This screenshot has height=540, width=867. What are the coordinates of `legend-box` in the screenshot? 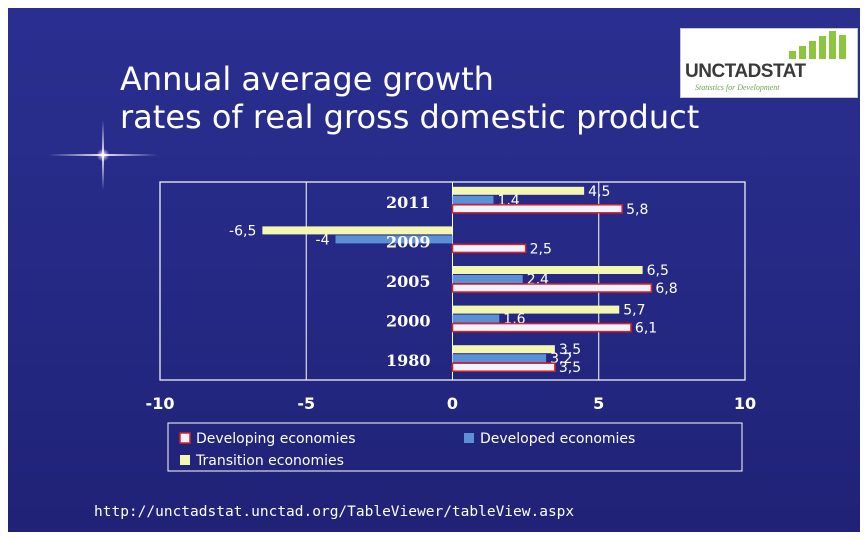 It's located at (455, 447).